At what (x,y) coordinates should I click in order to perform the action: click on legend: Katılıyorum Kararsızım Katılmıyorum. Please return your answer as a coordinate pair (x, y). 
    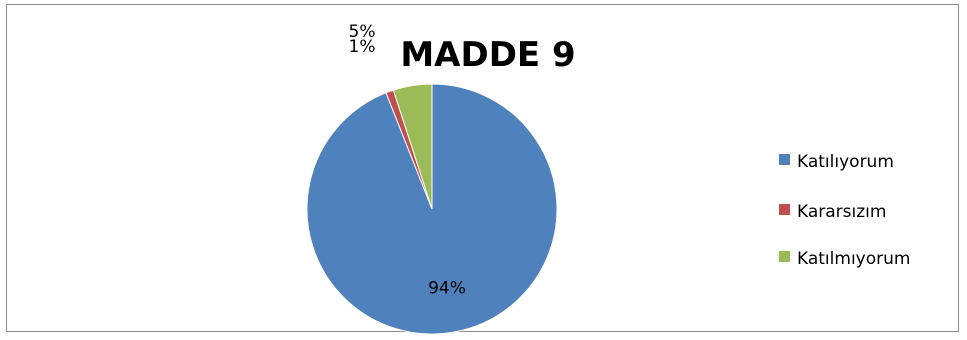
    Looking at the image, I should click on (844, 210).